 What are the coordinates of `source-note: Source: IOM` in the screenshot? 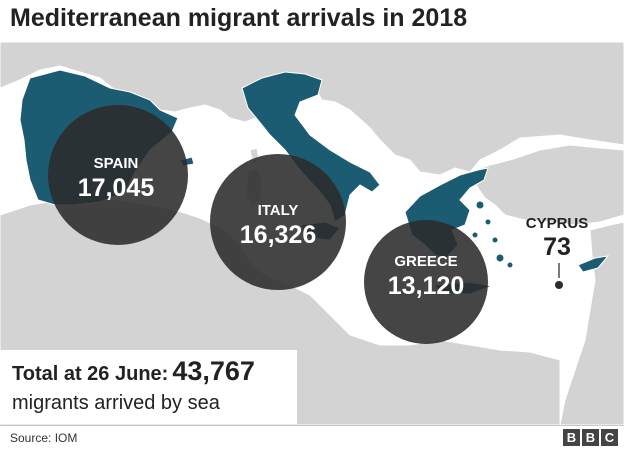 It's located at (44, 438).